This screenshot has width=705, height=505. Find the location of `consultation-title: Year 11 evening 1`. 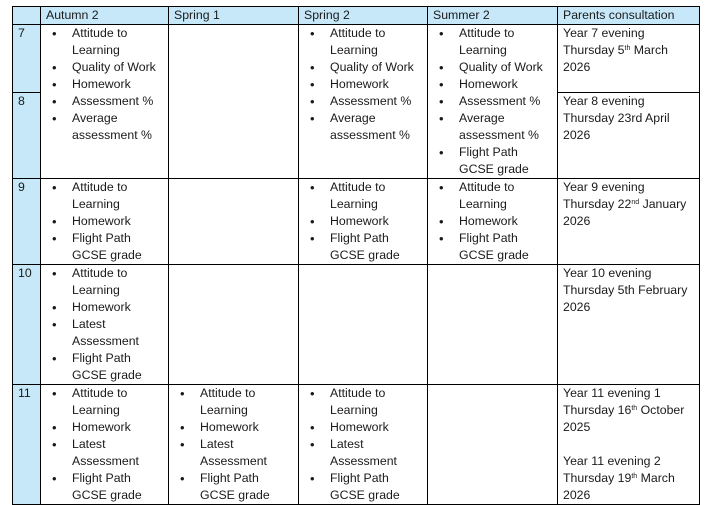

consultation-title: Year 11 evening 1 is located at coordinates (612, 393).